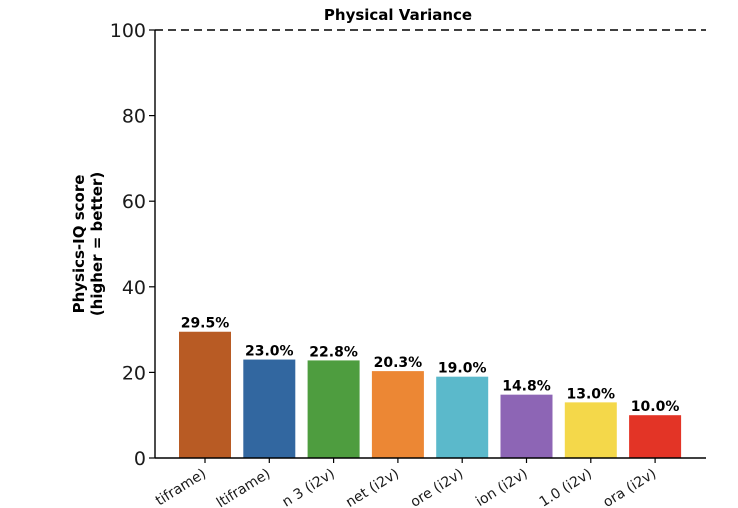 This screenshot has height=508, width=738. Describe the element at coordinates (591, 394) in the screenshot. I see `bar-value-label: 13.0%` at that location.